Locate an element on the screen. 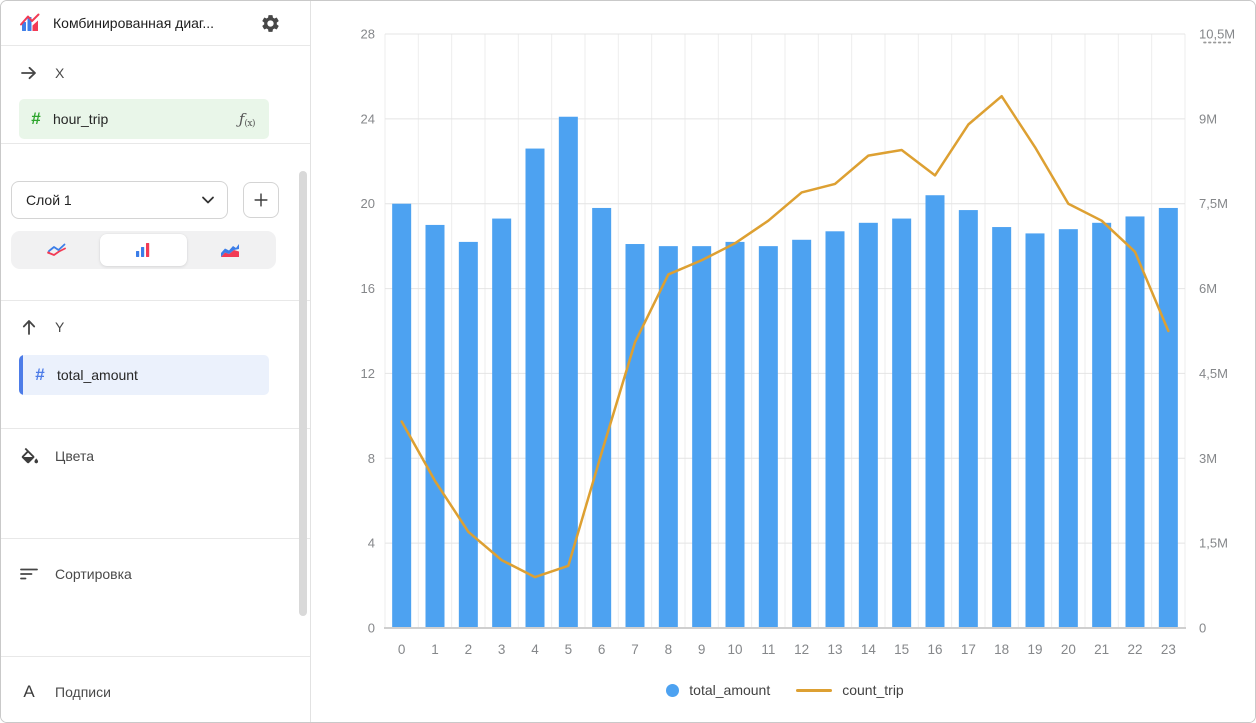 This screenshot has height=723, width=1256. chart-legend: total_amount count_trip is located at coordinates (785, 690).